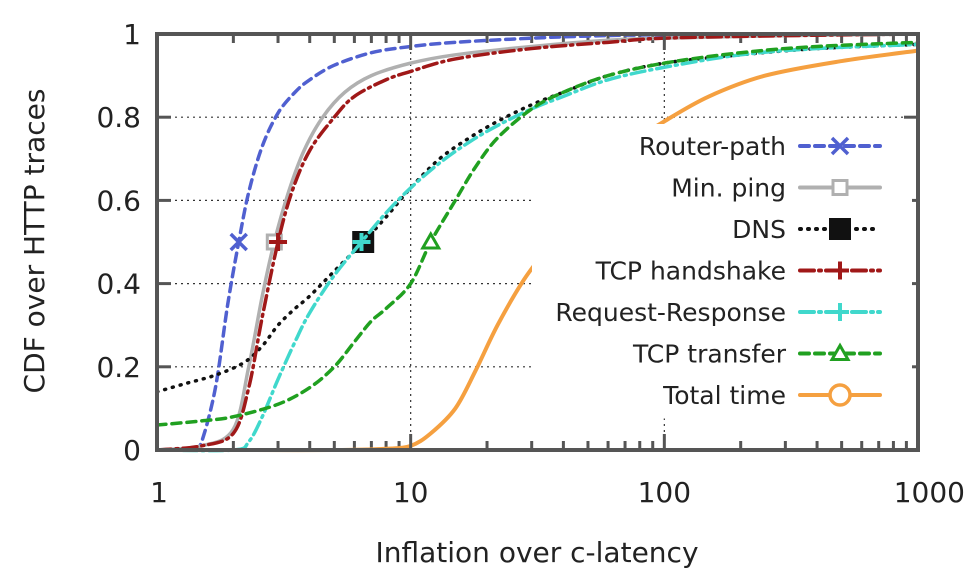  I want to click on legend-entry: TCP transfer, so click(757, 354).